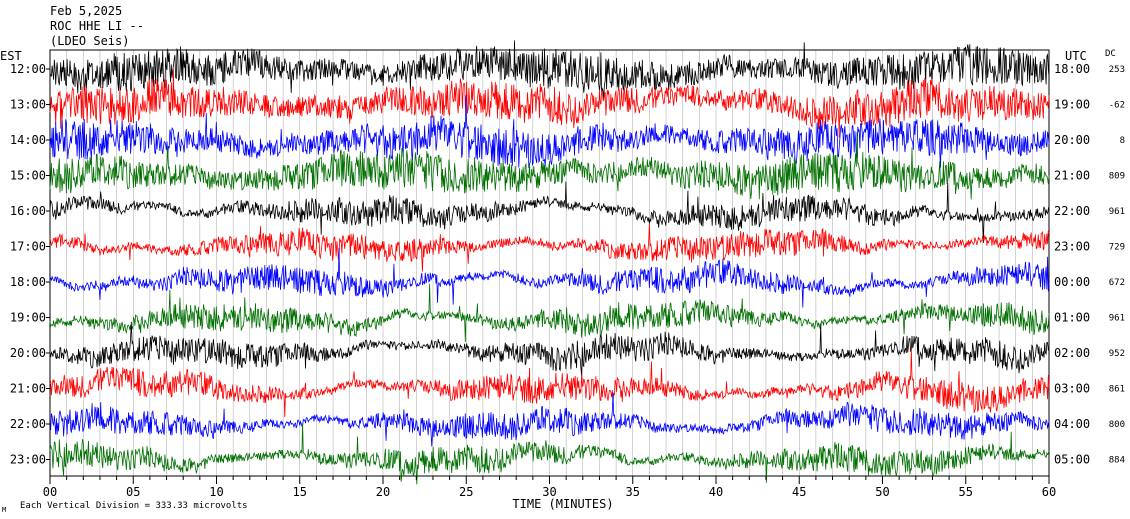 The image size is (1130, 519). What do you see at coordinates (97, 26) in the screenshot?
I see `header-station: ROC HHE LI --` at bounding box center [97, 26].